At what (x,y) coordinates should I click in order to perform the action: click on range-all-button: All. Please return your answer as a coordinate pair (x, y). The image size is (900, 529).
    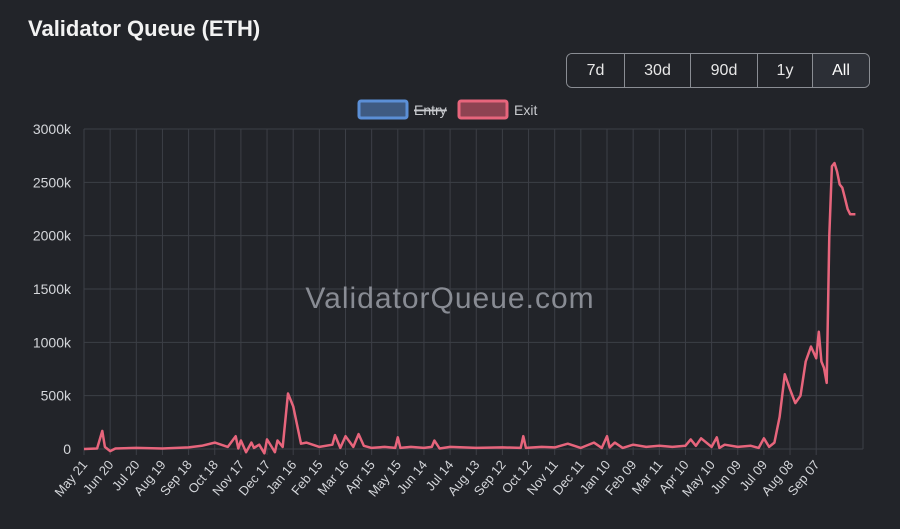
    Looking at the image, I should click on (841, 70).